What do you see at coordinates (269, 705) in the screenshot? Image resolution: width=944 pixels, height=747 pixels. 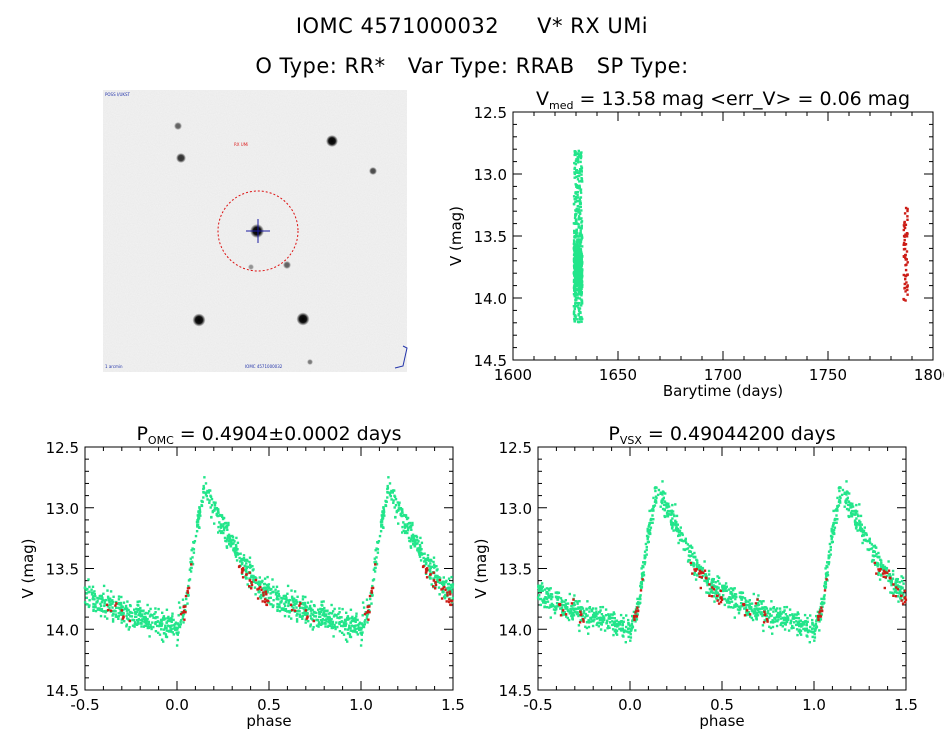 I see `x-tick-label: 0.5` at bounding box center [269, 705].